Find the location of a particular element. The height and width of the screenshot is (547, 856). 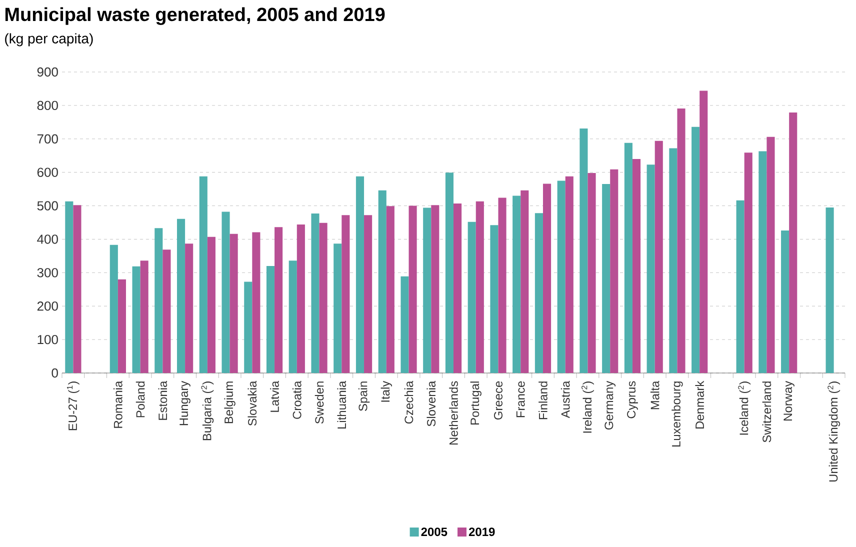

y-tick-label: 300 is located at coordinates (47, 273).